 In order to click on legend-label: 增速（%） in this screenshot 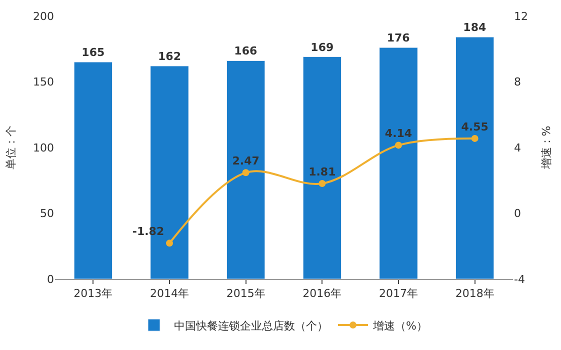, I will do `click(400, 325)`.